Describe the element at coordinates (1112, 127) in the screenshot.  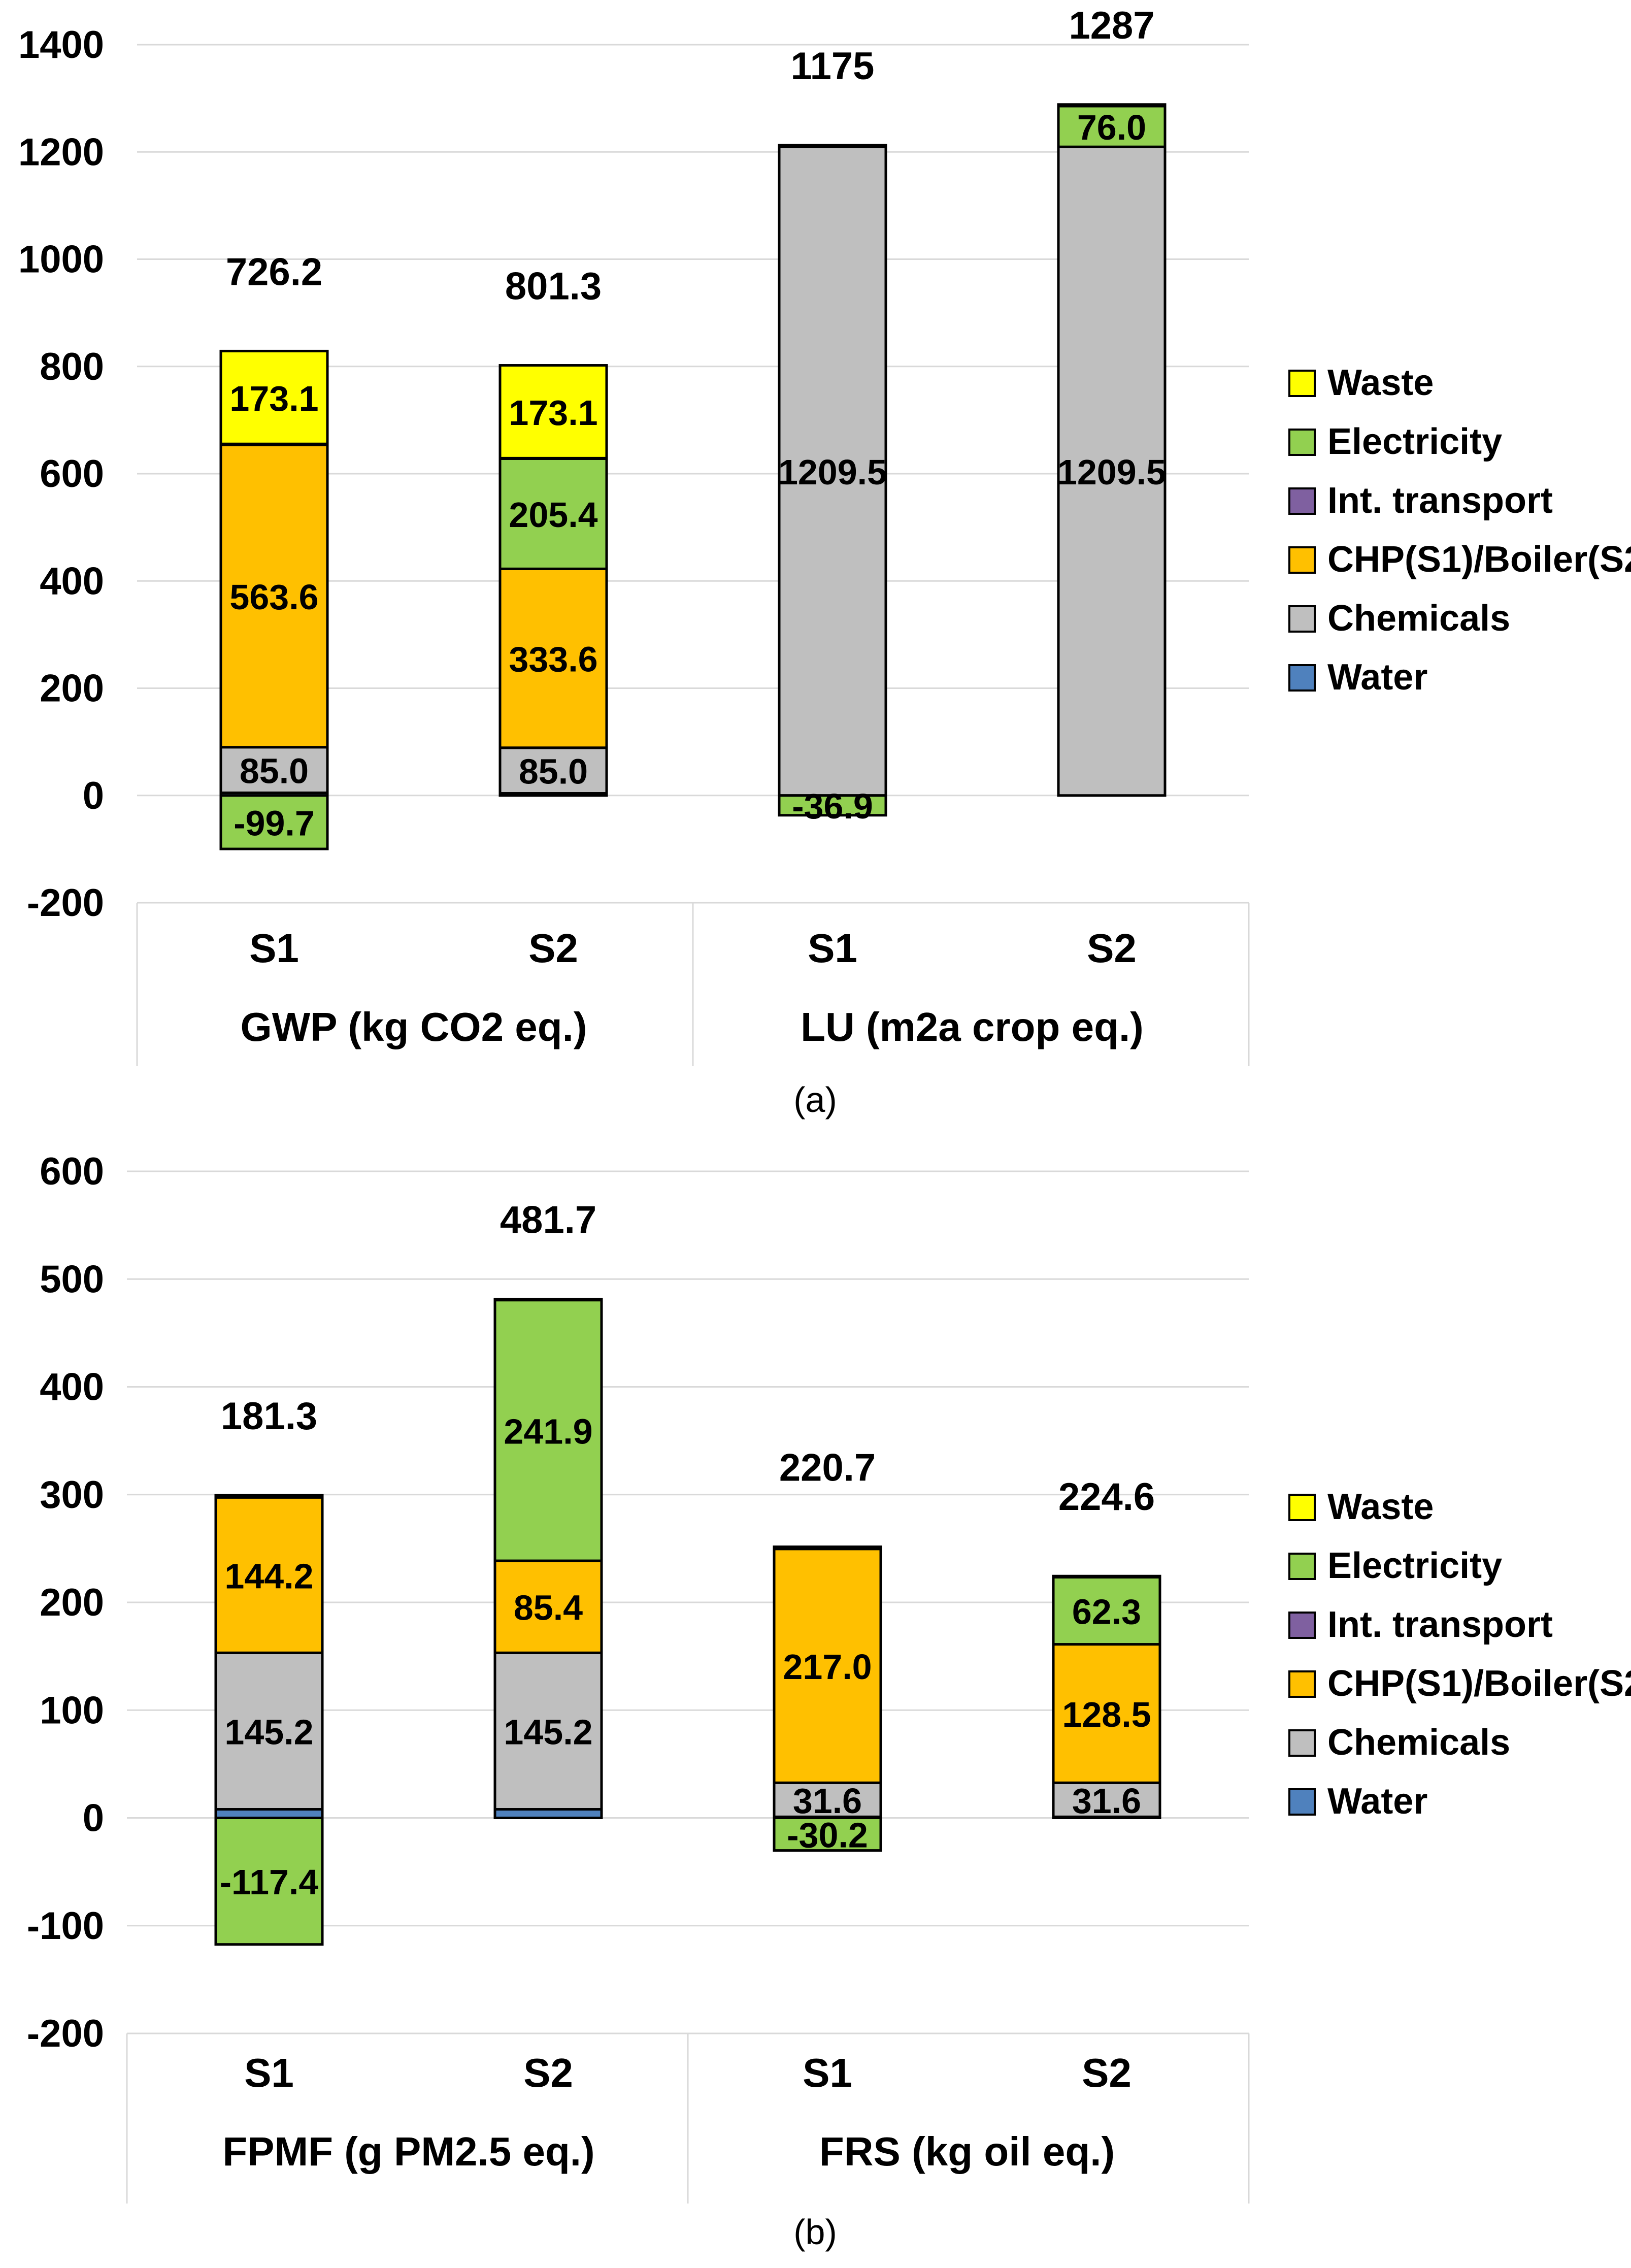
I see `data-label: 76.0` at that location.